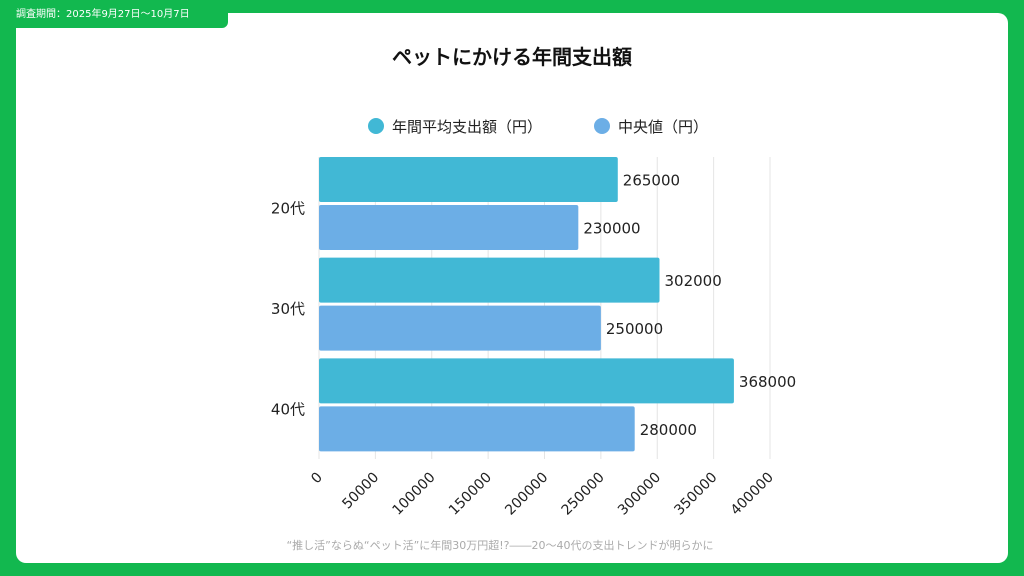 The width and height of the screenshot is (1024, 576). I want to click on legend-label-0: 年間平均支出額（円）, so click(467, 127).